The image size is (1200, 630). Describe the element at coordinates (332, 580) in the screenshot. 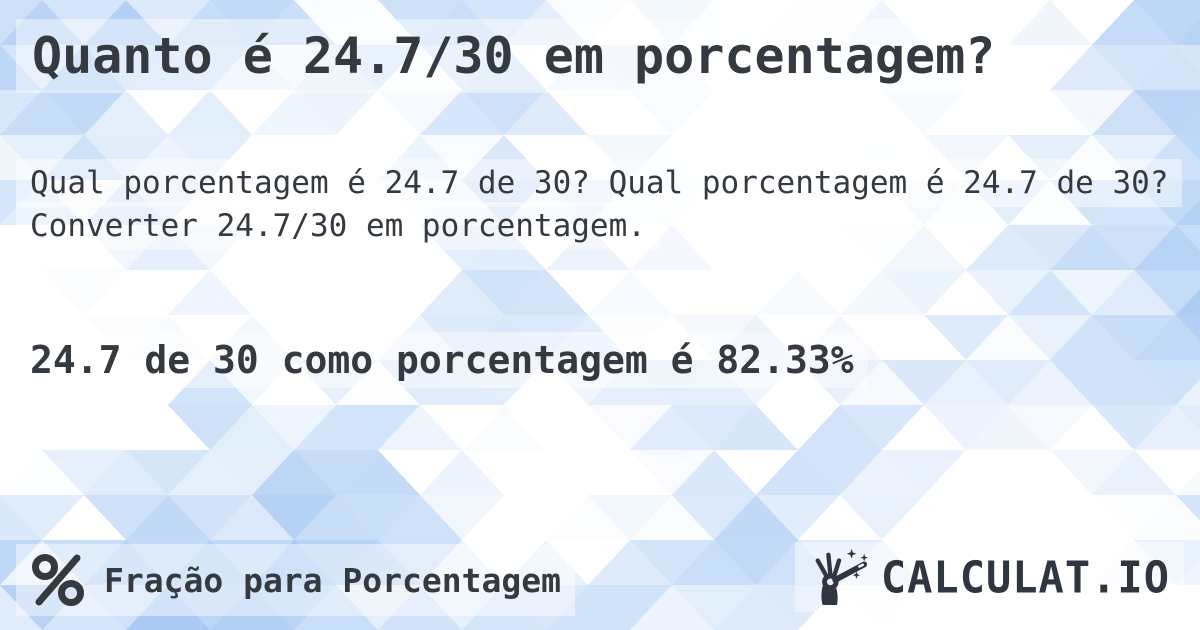

I see `category-label: Fração para Porcentagem` at that location.